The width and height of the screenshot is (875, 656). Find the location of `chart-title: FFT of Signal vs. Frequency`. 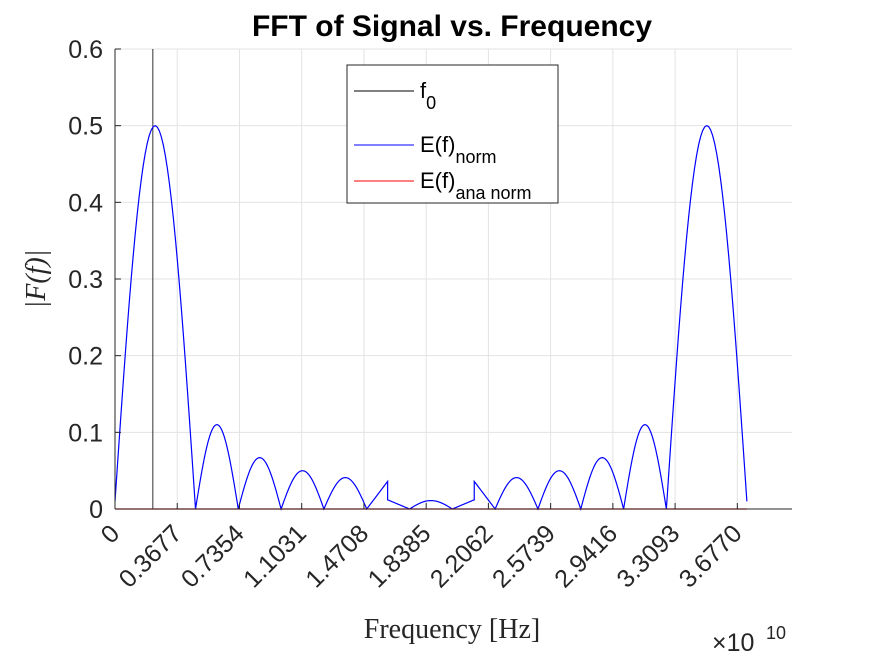

chart-title: FFT of Signal vs. Frequency is located at coordinates (452, 26).